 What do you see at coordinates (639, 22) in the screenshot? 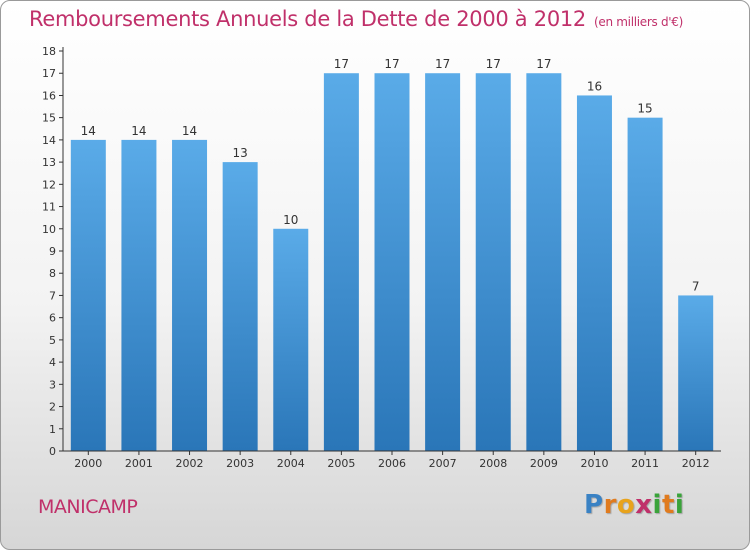
I see `title-unit: (en milliers d'€)` at bounding box center [639, 22].